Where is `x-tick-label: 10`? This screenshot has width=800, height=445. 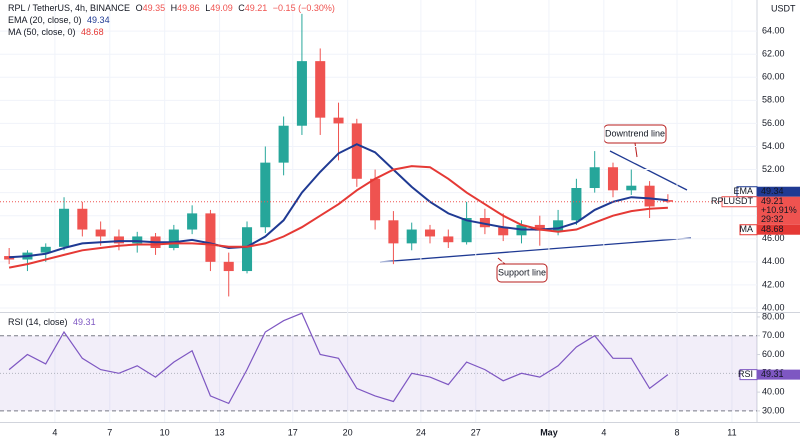 x-tick-label: 10 is located at coordinates (165, 432).